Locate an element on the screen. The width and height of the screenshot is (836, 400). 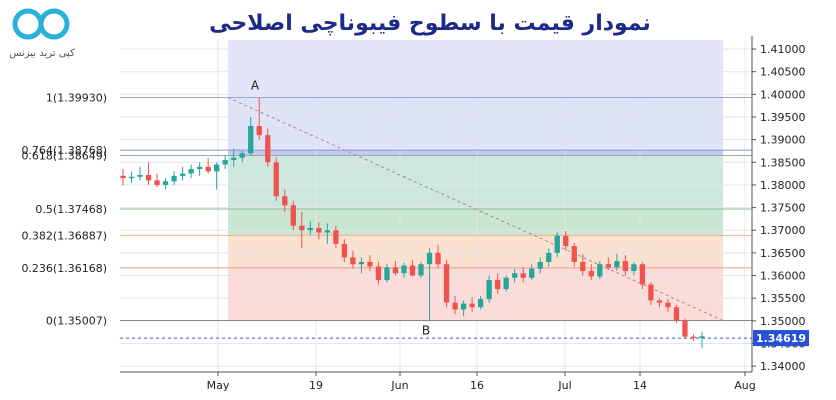
y-tick-label: 1.41000 is located at coordinates (783, 49).